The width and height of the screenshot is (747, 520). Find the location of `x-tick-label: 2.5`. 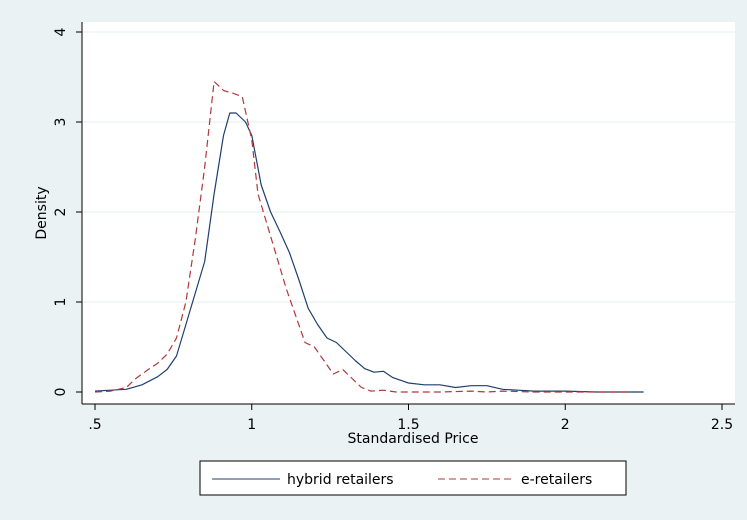

x-tick-label: 2.5 is located at coordinates (722, 425).